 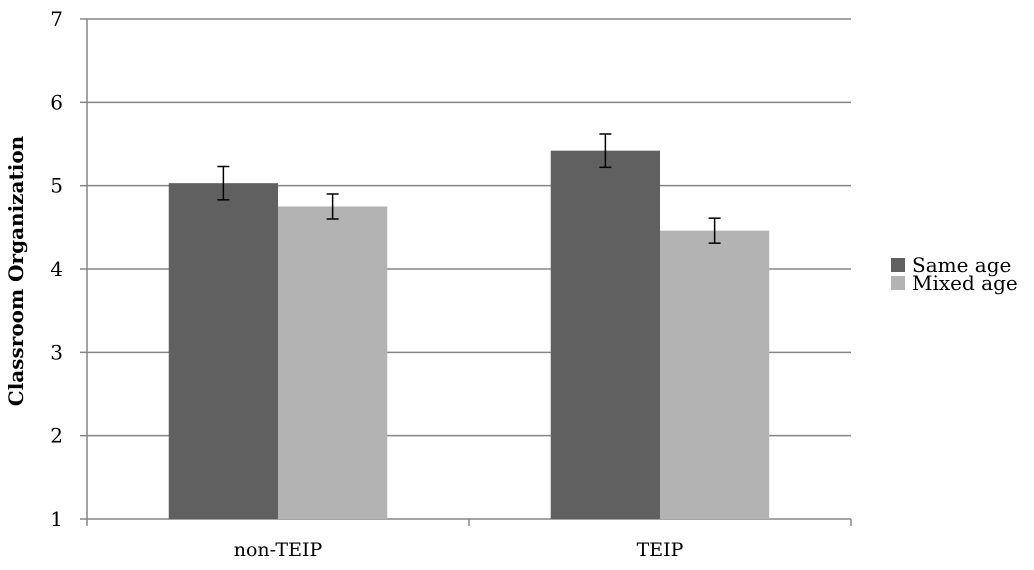 What do you see at coordinates (56, 436) in the screenshot?
I see `y-tick-label: 2` at bounding box center [56, 436].